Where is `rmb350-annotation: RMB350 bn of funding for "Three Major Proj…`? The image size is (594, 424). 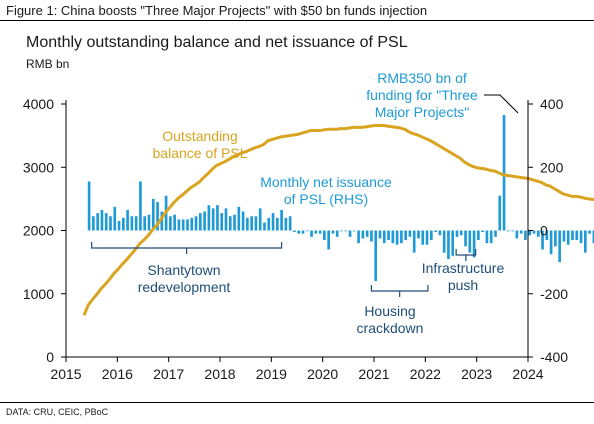 rmb350-annotation: RMB350 bn of funding for "Three Major Proj… is located at coordinates (422, 95).